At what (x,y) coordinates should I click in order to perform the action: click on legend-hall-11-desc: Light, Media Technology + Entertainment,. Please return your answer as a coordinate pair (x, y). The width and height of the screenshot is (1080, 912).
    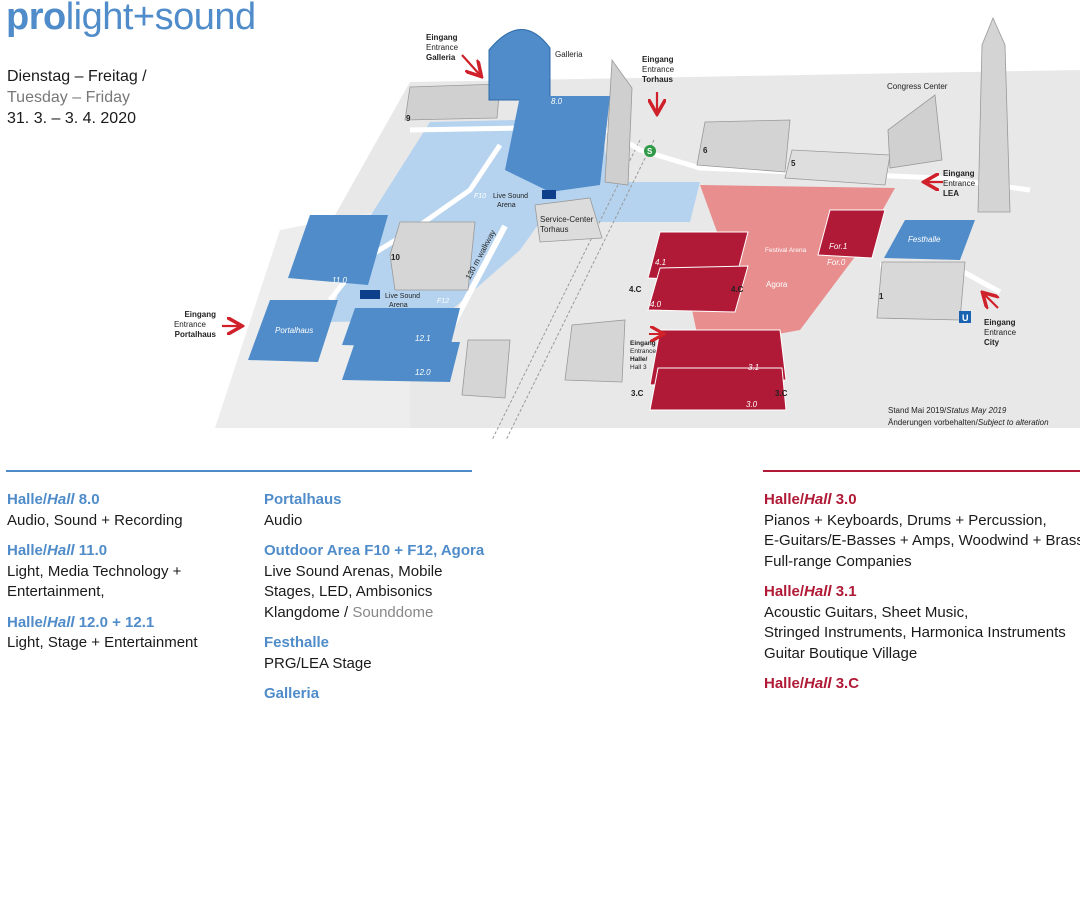
    Looking at the image, I should click on (94, 581).